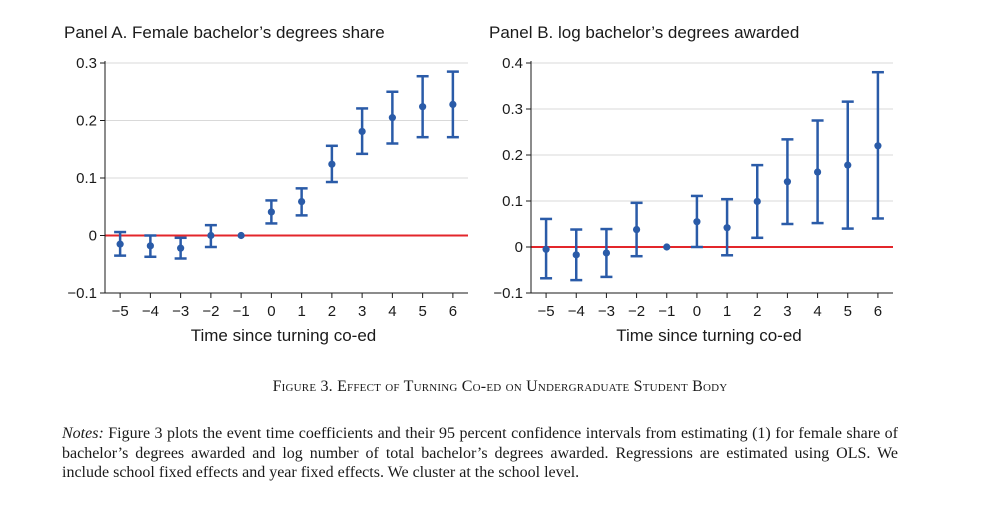 The height and width of the screenshot is (514, 1000). Describe the element at coordinates (210, 311) in the screenshot. I see `panel-a-x-tick-label: −2` at that location.